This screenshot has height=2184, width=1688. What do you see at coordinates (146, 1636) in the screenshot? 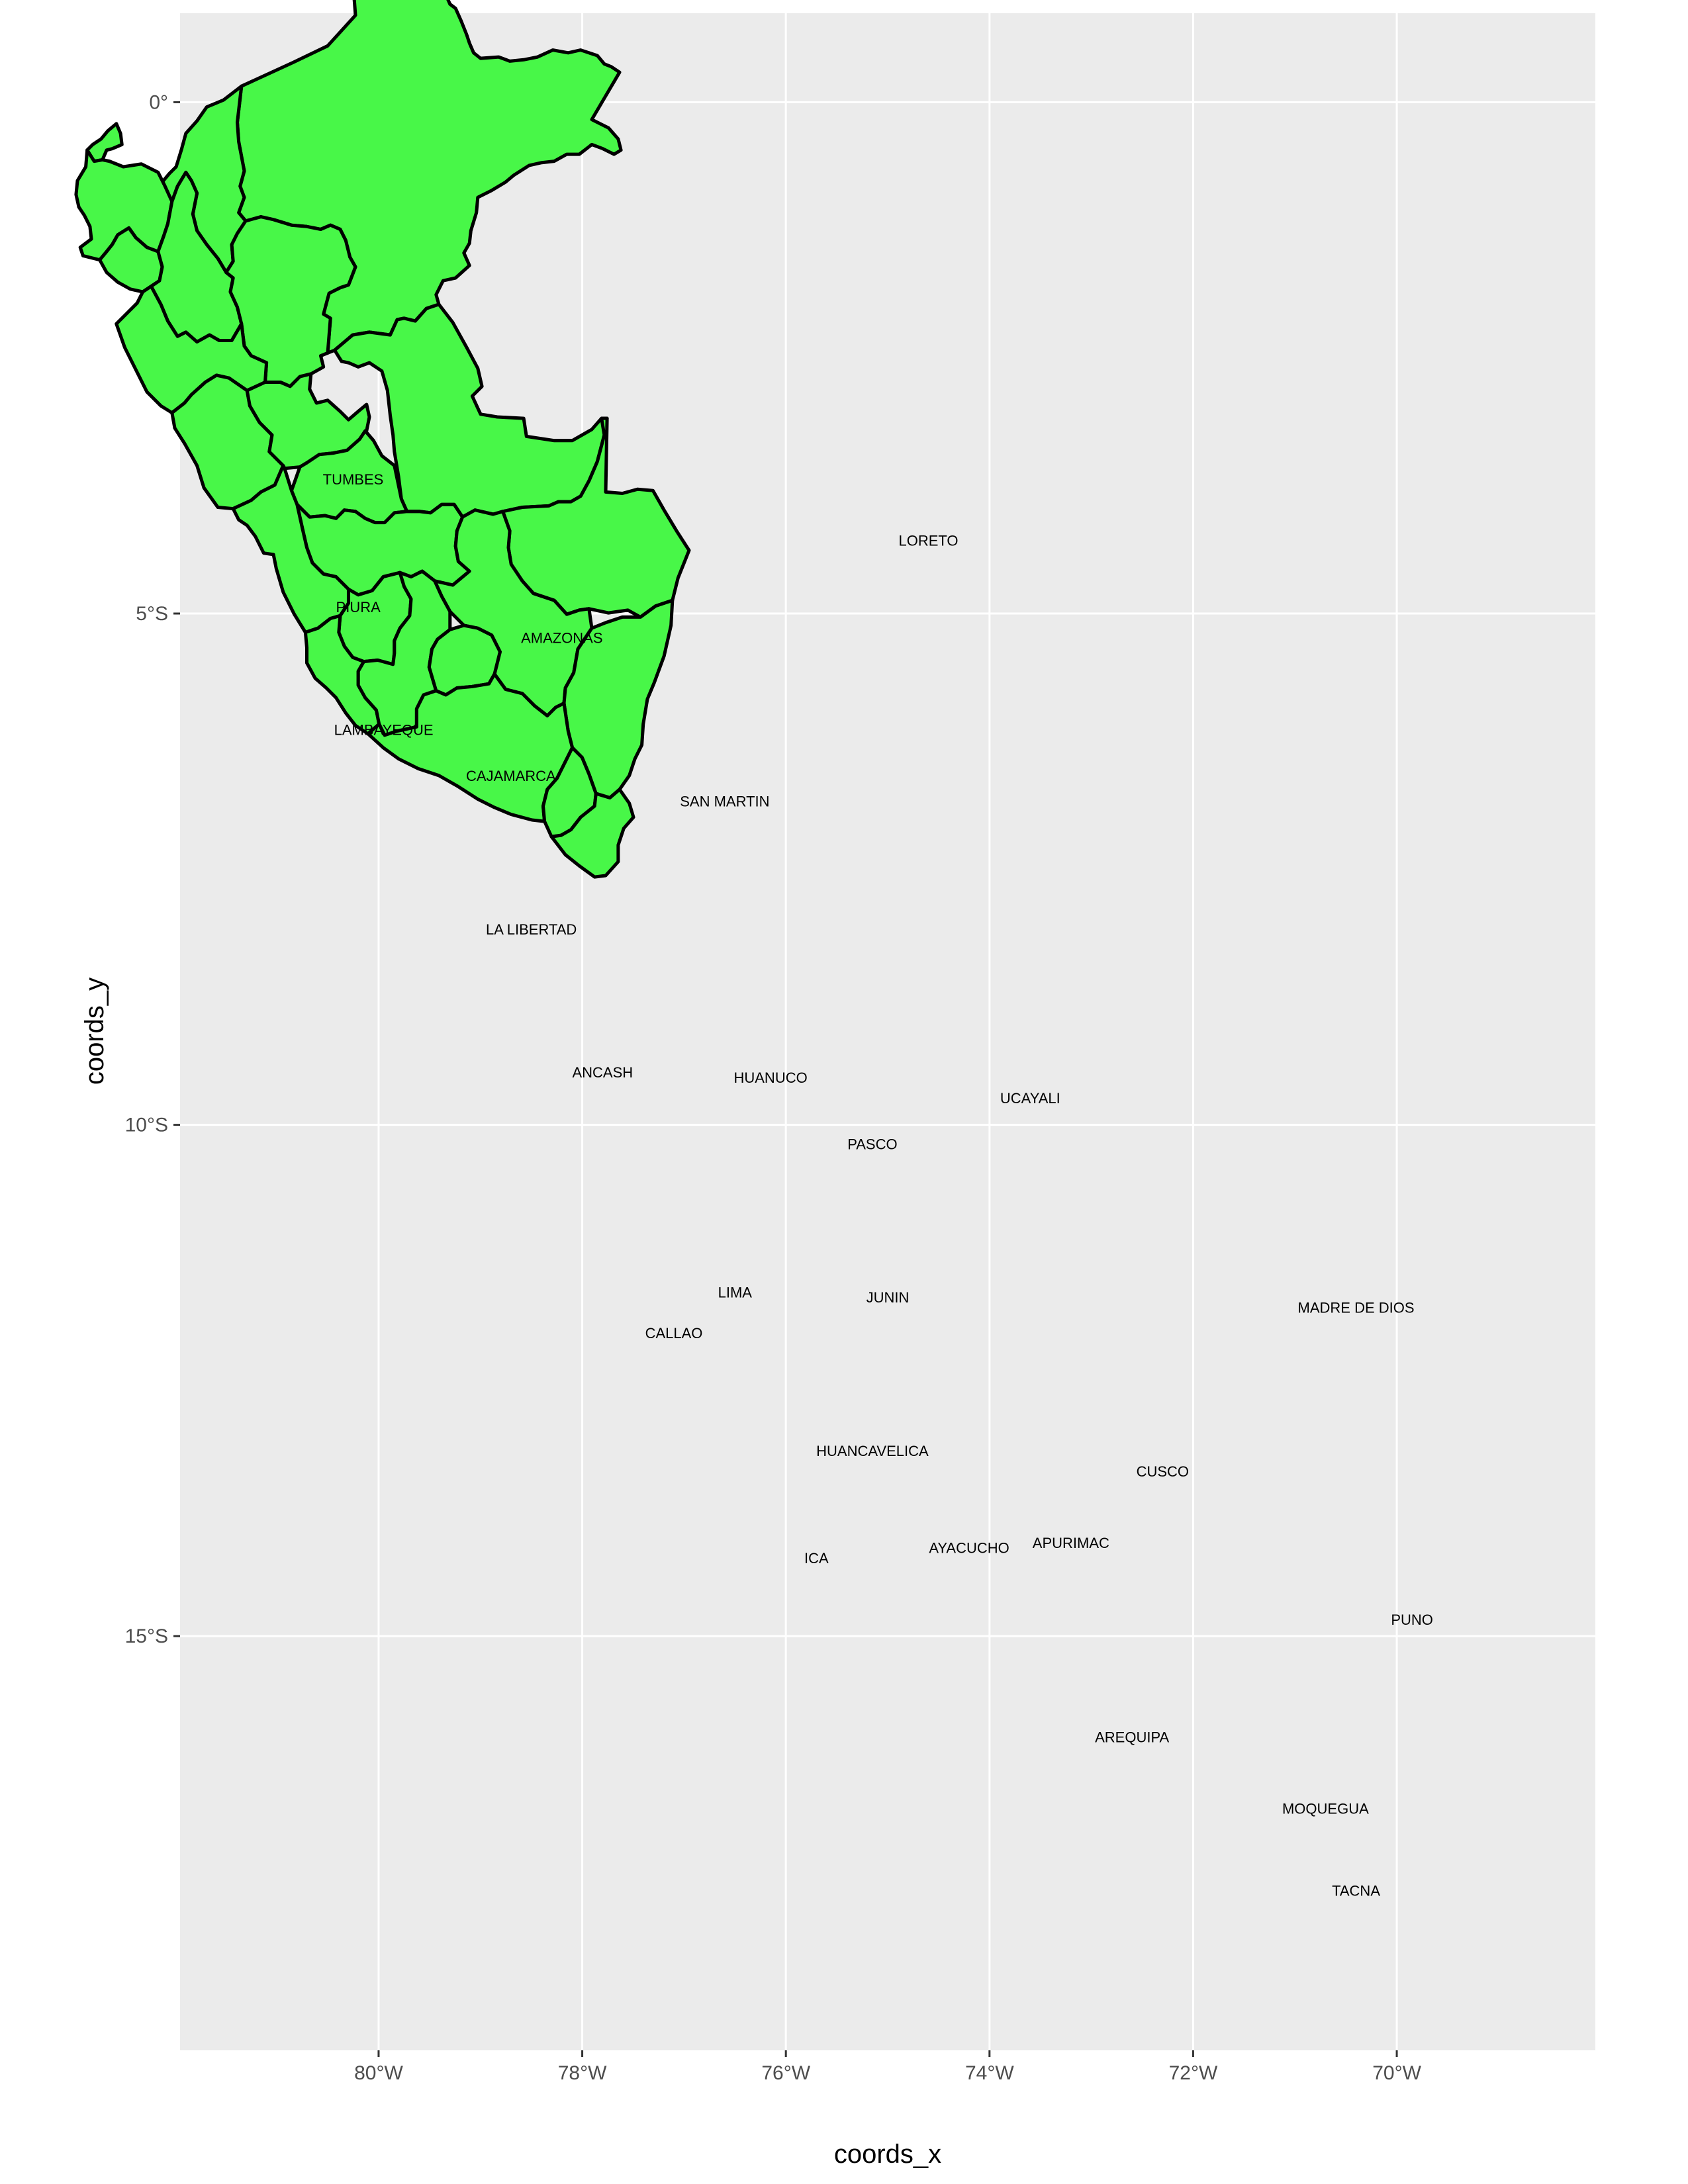
I see `y-tick-label: 15°S` at bounding box center [146, 1636].